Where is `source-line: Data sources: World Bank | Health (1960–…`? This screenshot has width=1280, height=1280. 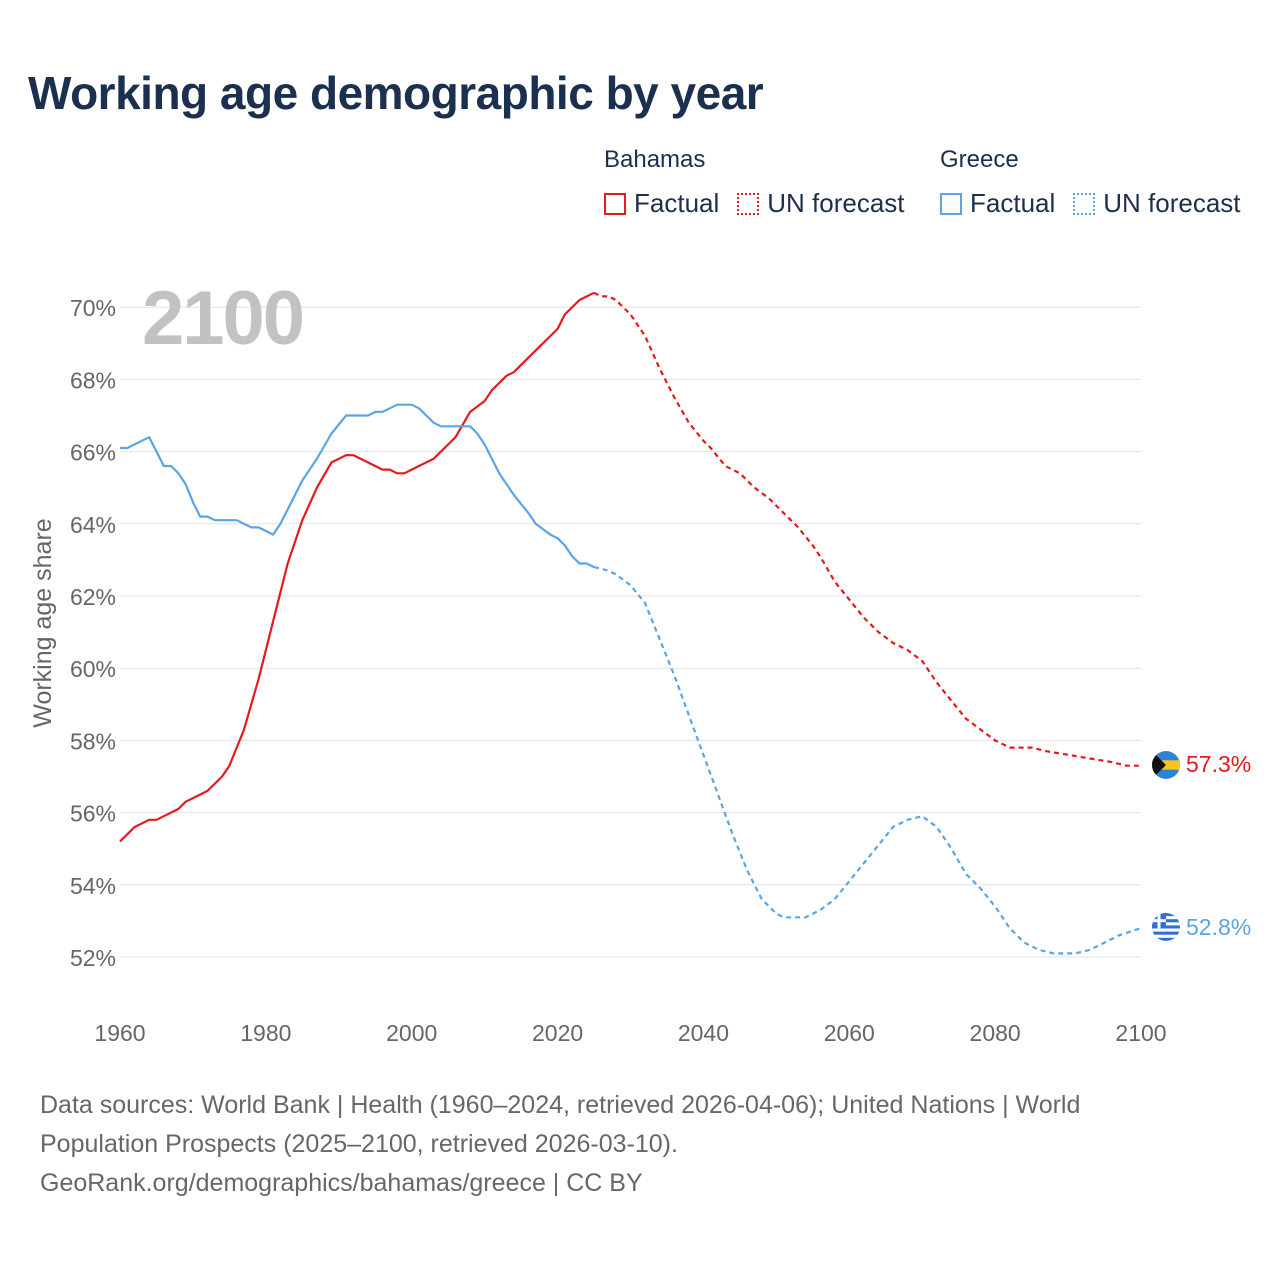 source-line: Data sources: World Bank | Health (1960–… is located at coordinates (560, 1105).